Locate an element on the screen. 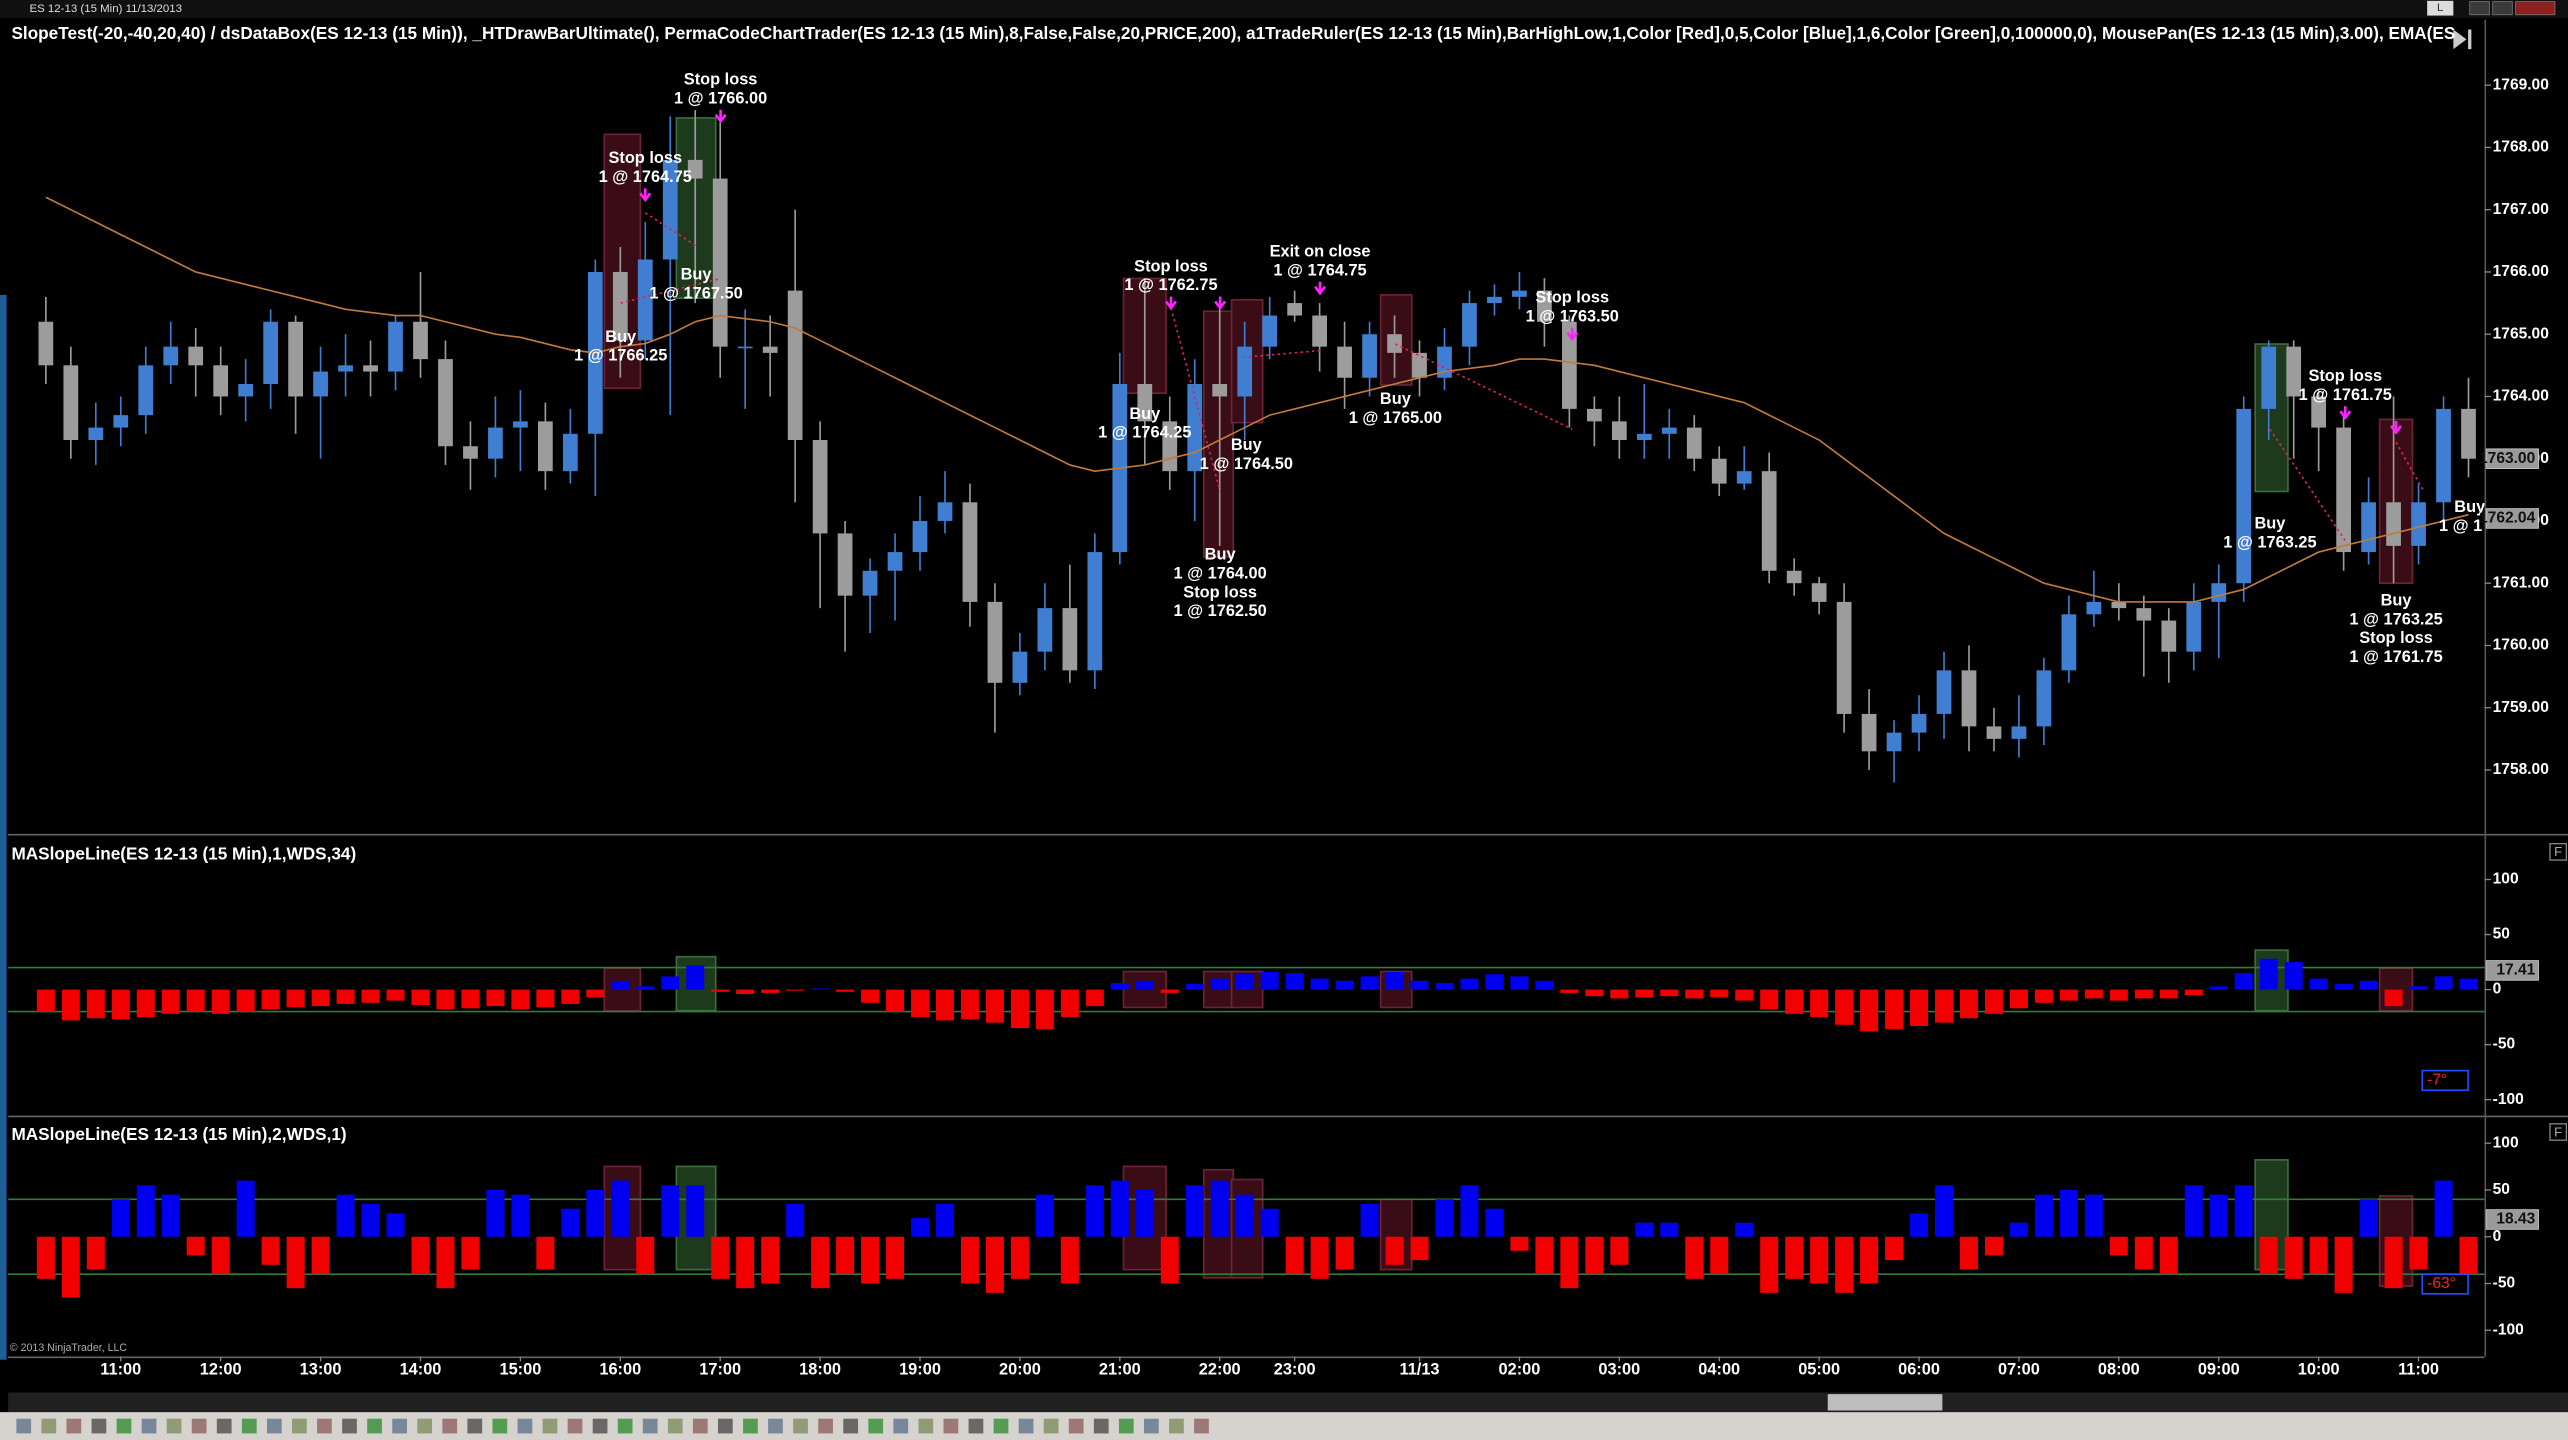  scrollbar is located at coordinates (1288, 1402).